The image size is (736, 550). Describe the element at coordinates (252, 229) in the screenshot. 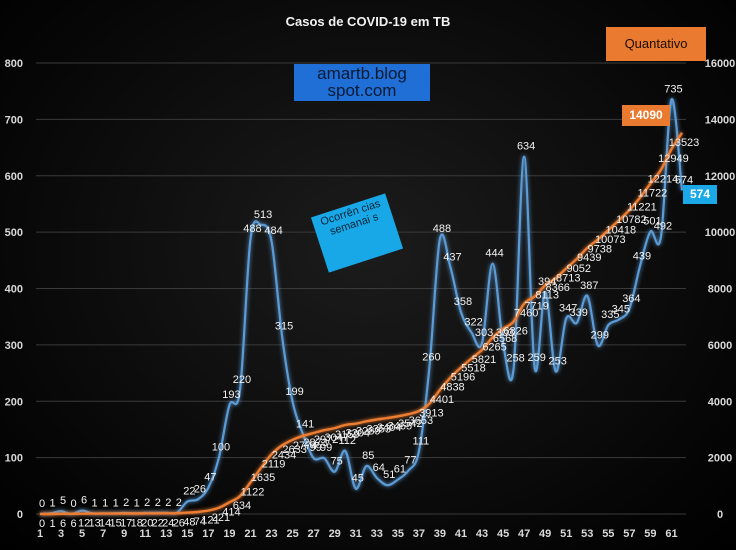

I see `weekly-data-label: 488` at that location.